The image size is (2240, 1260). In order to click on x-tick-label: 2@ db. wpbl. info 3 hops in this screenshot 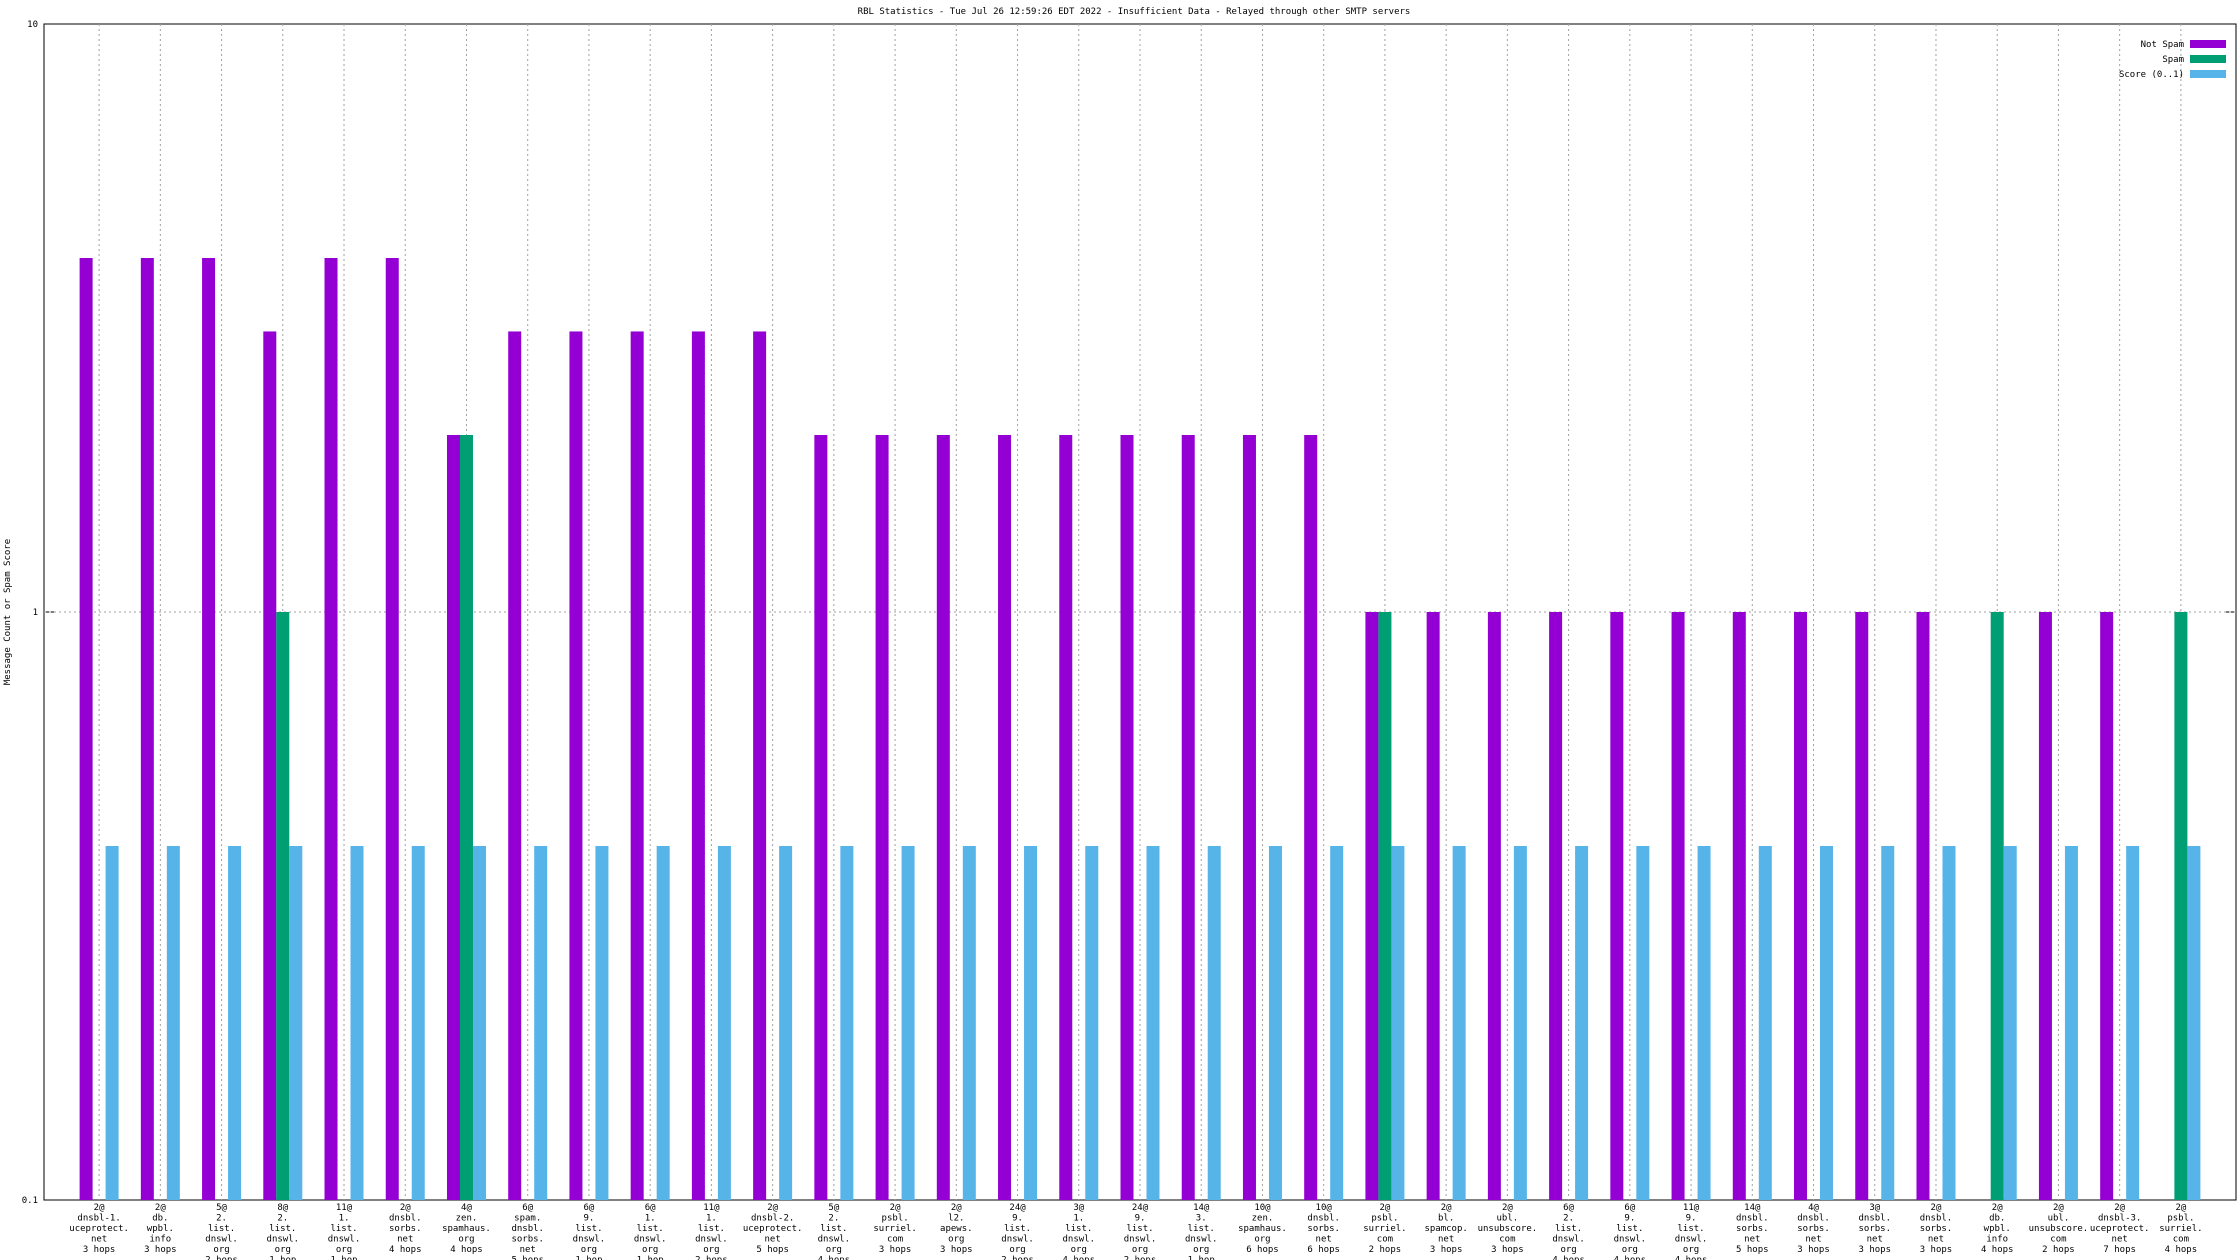, I will do `click(160, 1229)`.